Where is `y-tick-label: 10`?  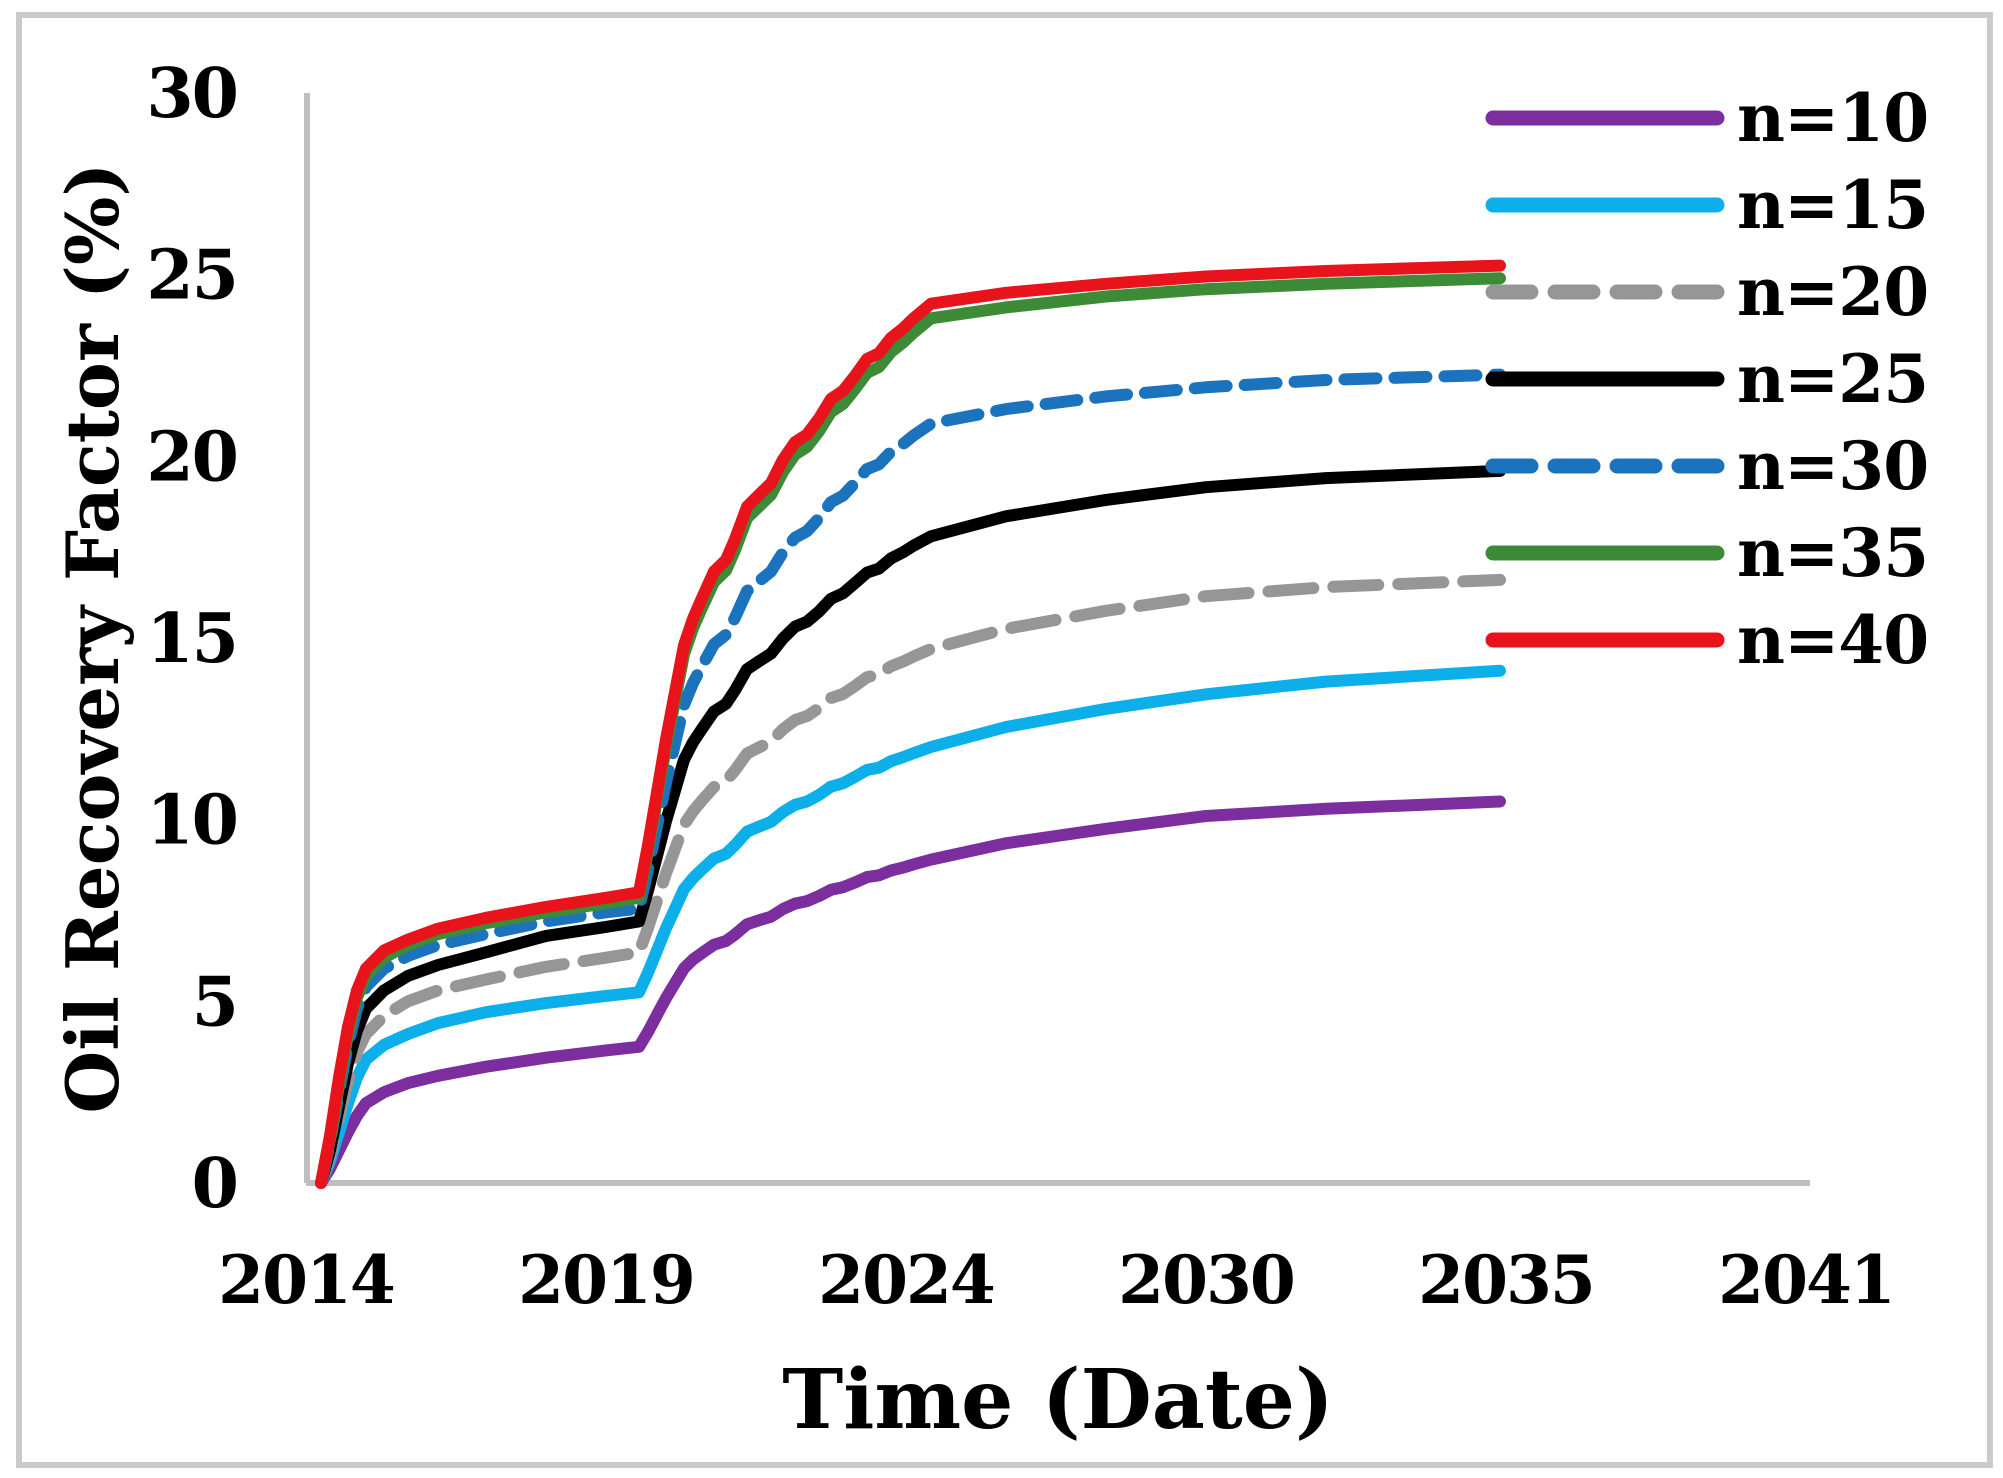 y-tick-label: 10 is located at coordinates (191, 821).